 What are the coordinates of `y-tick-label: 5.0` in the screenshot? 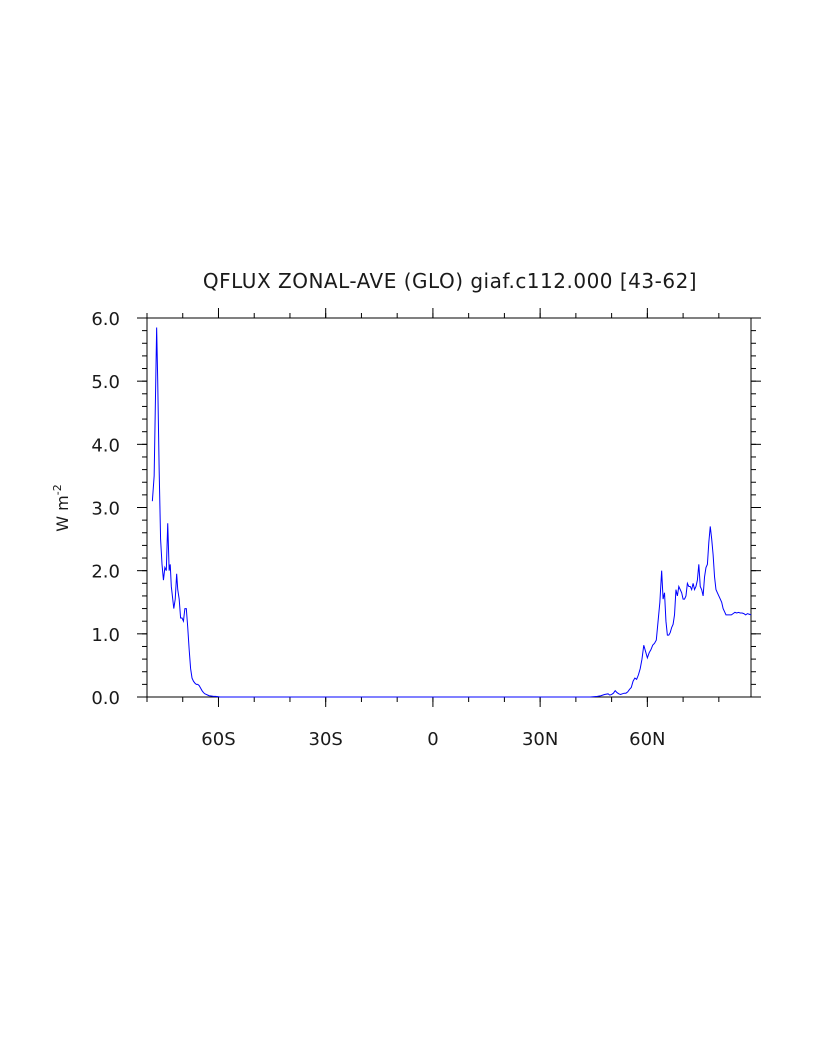 It's located at (105, 382).